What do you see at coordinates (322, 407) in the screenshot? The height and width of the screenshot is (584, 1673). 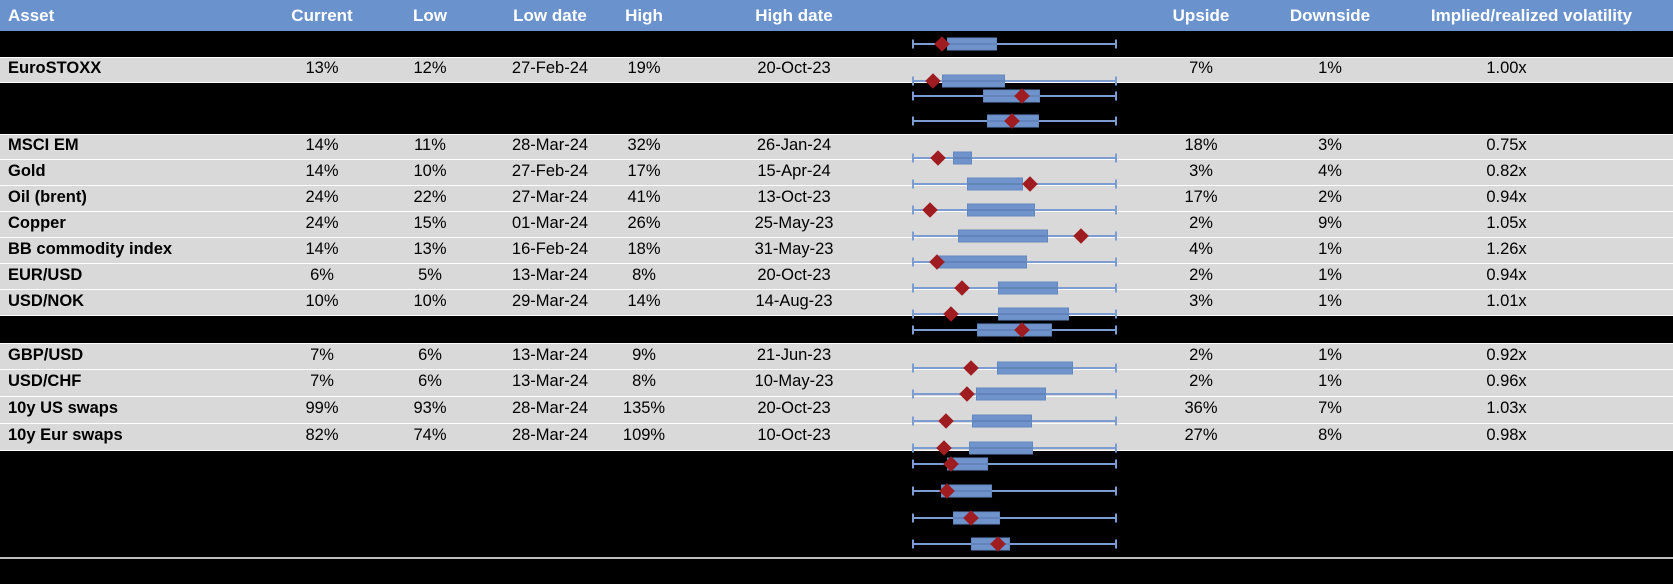 I see `current-value: 99%` at bounding box center [322, 407].